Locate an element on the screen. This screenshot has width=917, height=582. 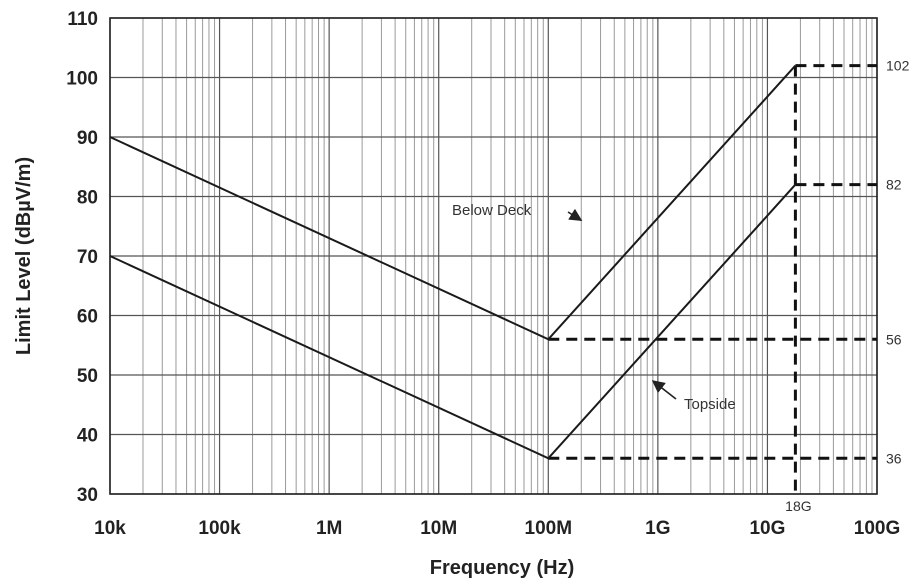
reference-label-82: 82 is located at coordinates (894, 185).